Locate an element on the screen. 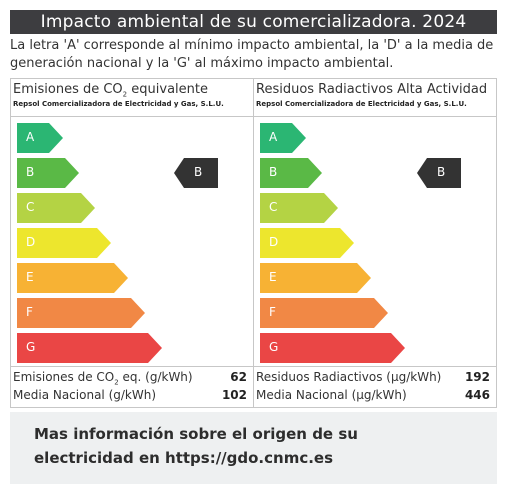 The image size is (507, 494). radioactive-scale-bar-c: C is located at coordinates (299, 208).